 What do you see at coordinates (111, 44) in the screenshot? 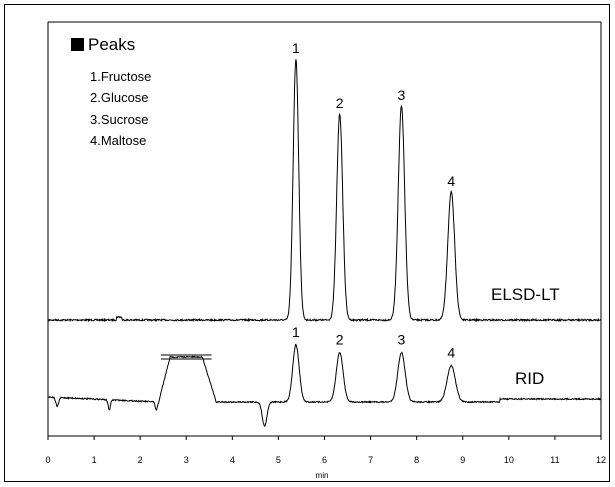
I see `legend-title: Peaks` at bounding box center [111, 44].